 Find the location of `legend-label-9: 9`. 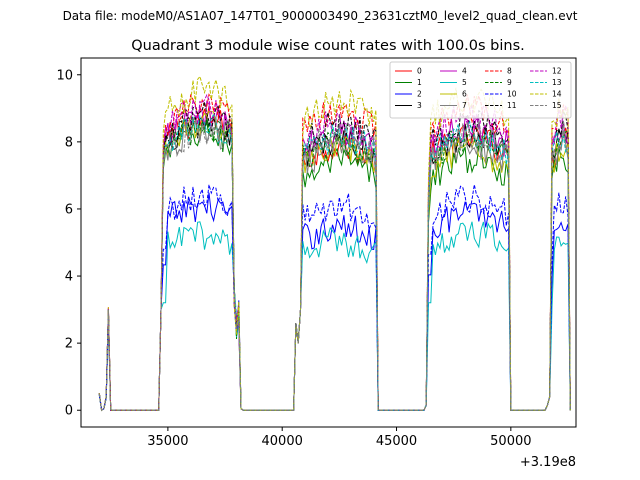

legend-label-9: 9 is located at coordinates (509, 82).